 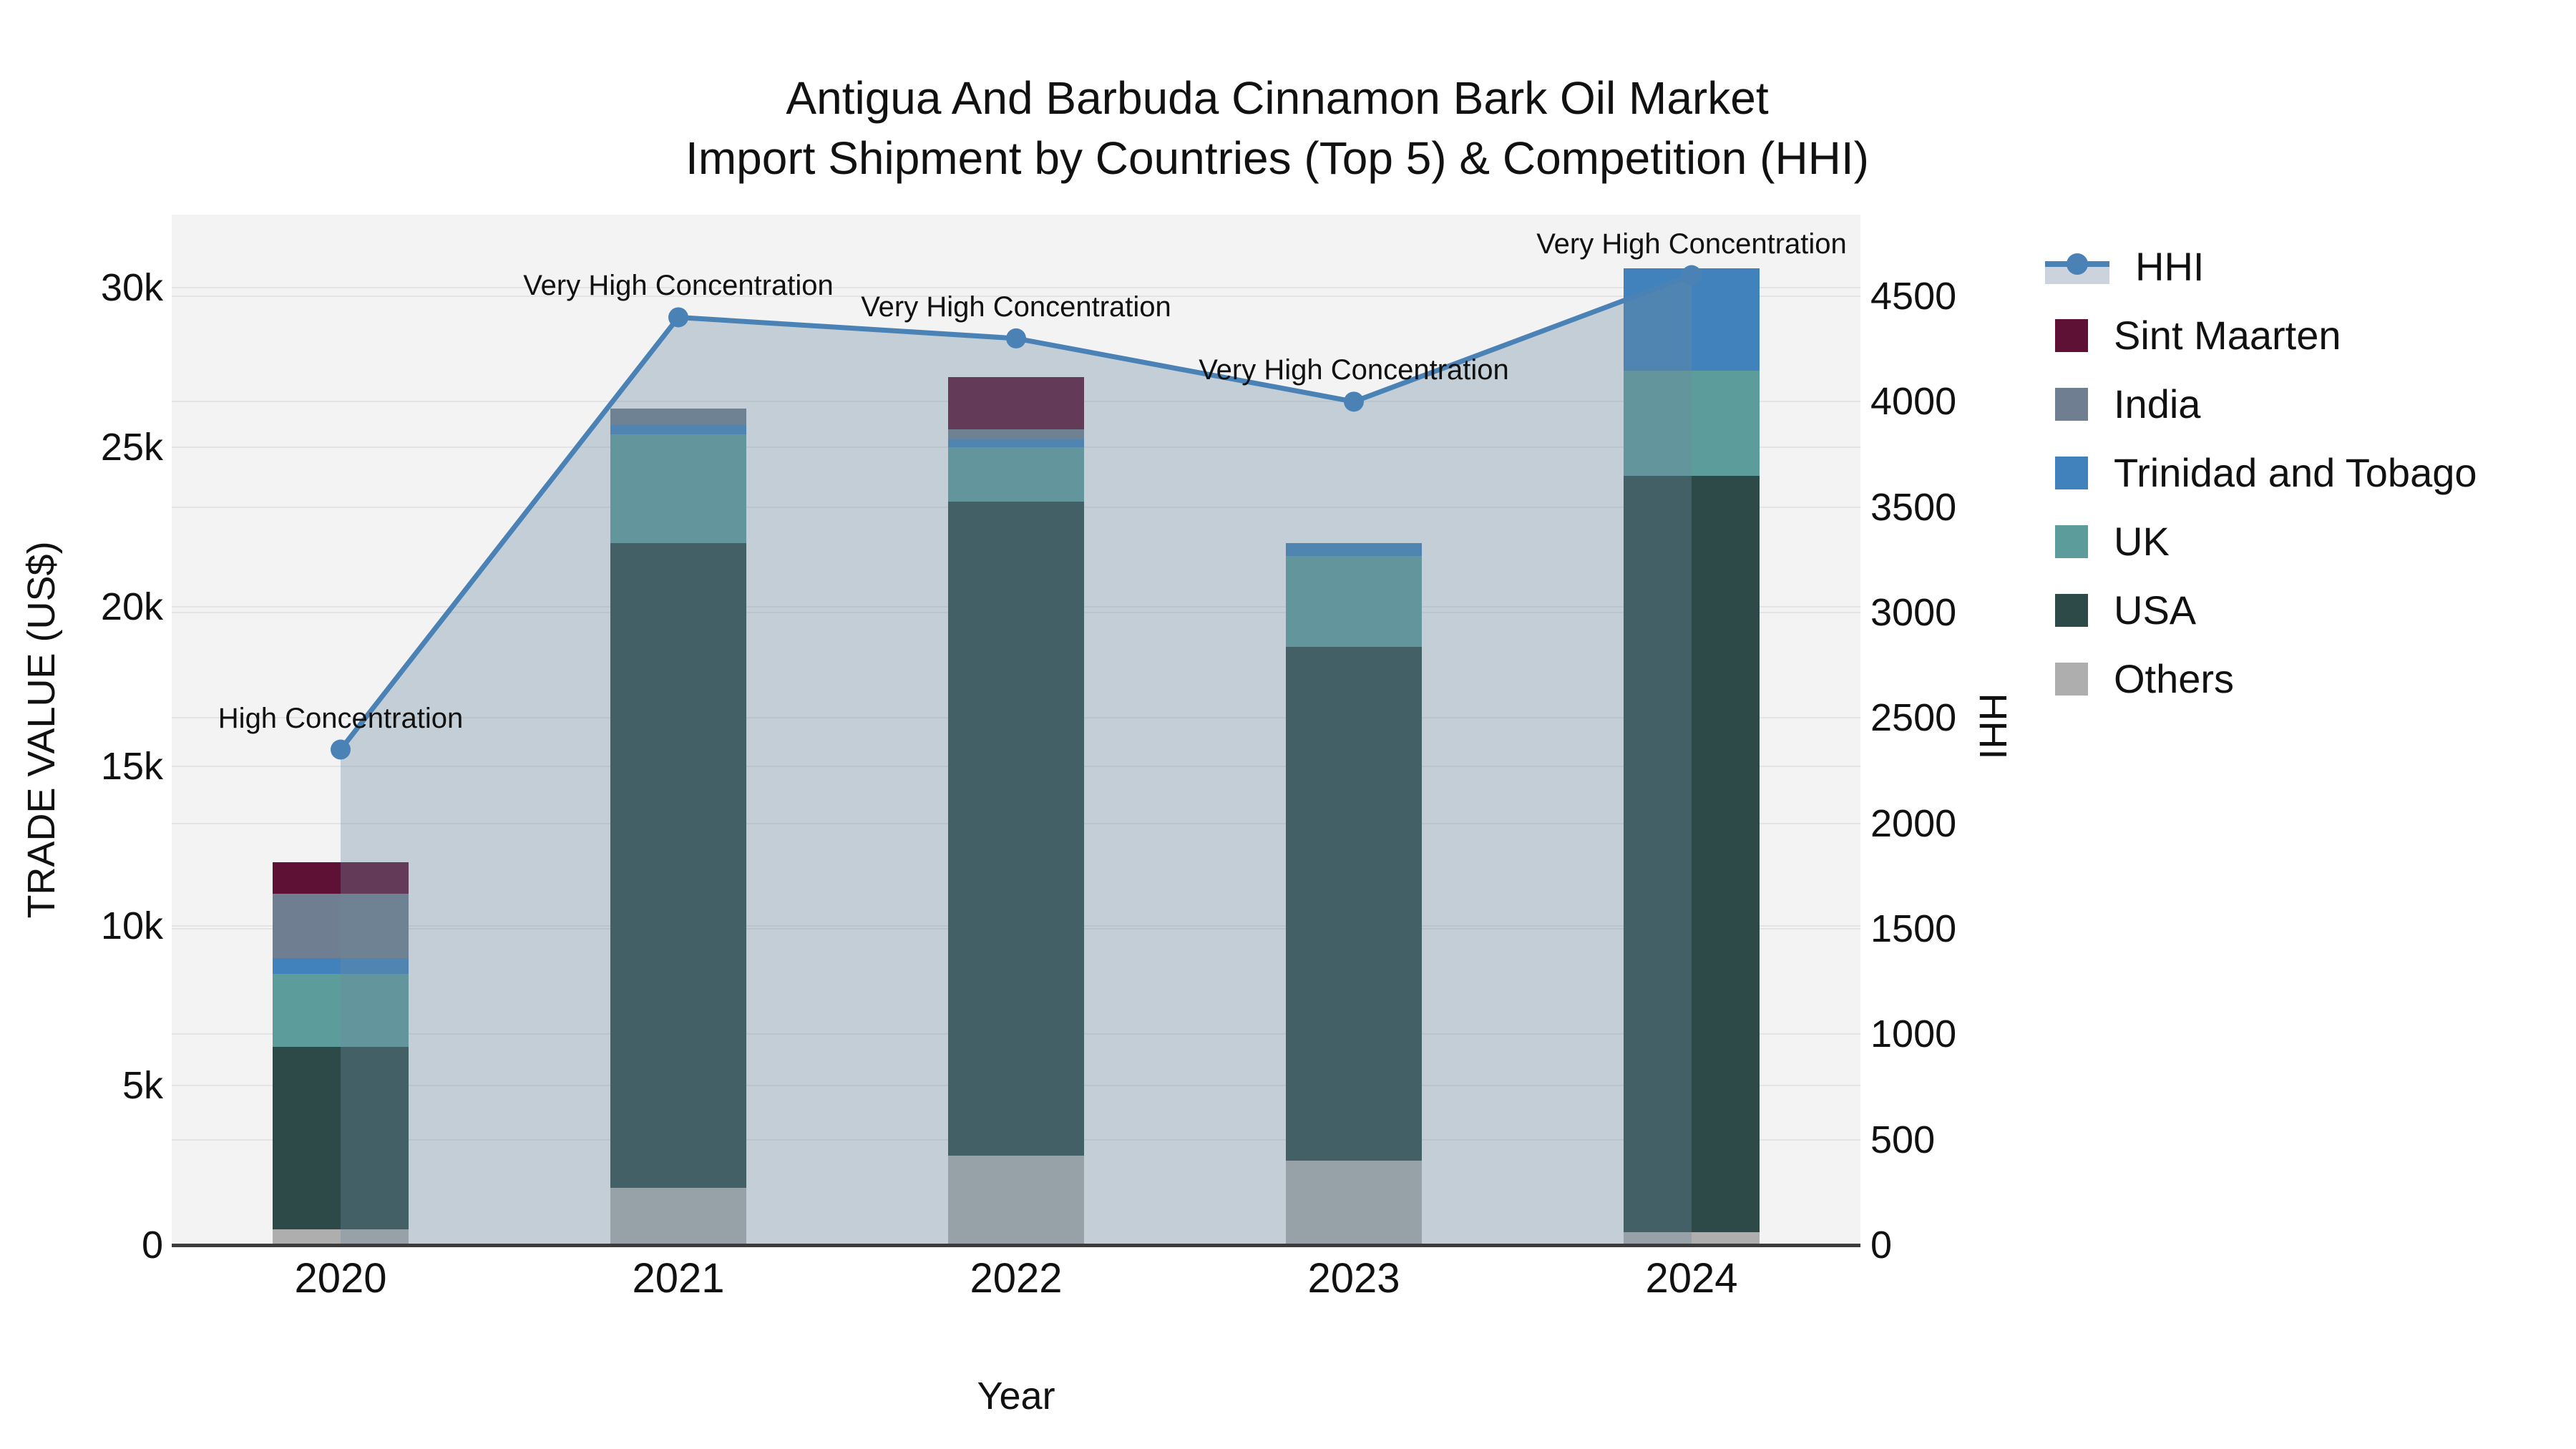 I want to click on bar-2023-trinidad-and-tobago, so click(x=1354, y=549).